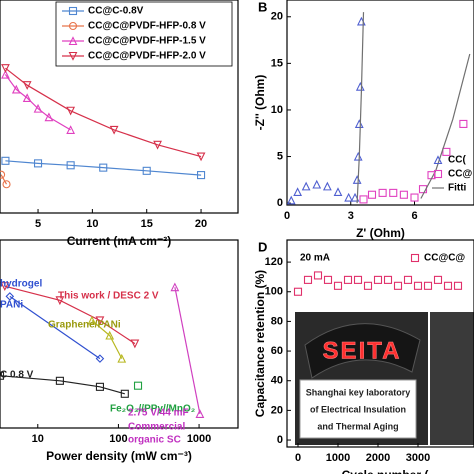  Describe the element at coordinates (144, 34) in the screenshot. I see `legend-box` at that location.